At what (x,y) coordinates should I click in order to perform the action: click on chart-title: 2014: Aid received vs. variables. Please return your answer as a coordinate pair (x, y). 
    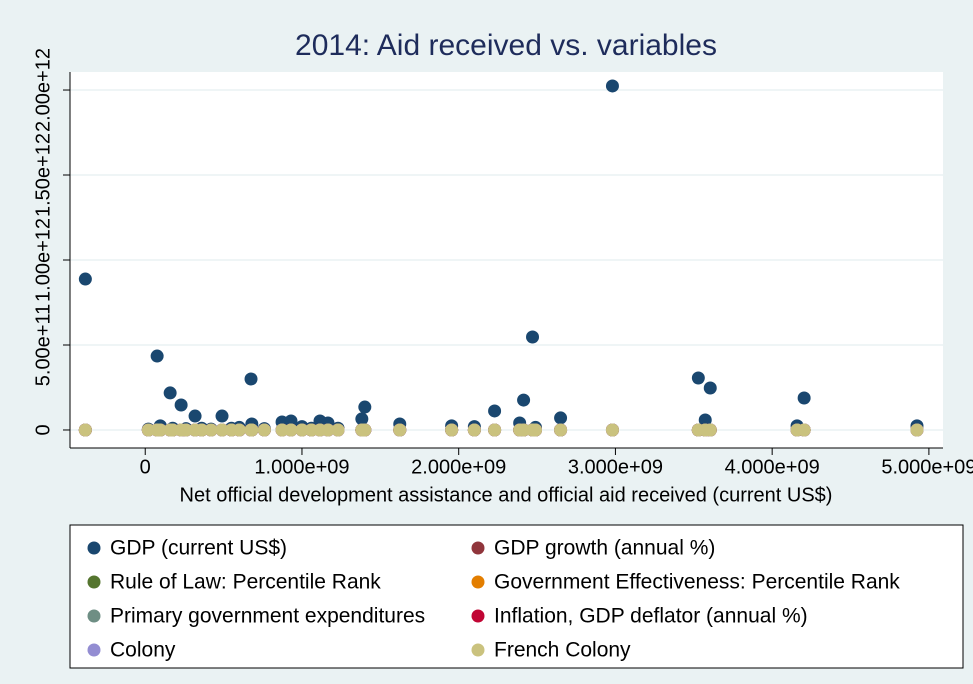
    Looking at the image, I should click on (506, 45).